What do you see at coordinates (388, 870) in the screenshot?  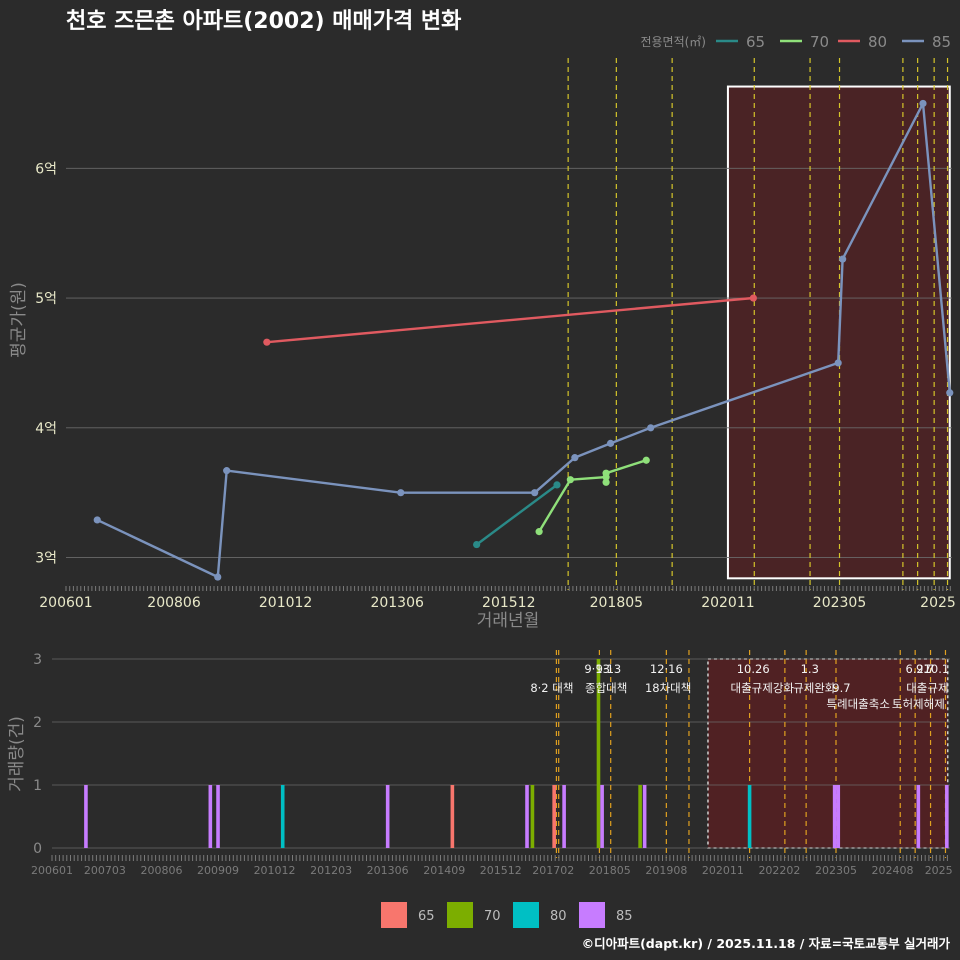 I see `x-tick-label-6: 201306` at bounding box center [388, 870].